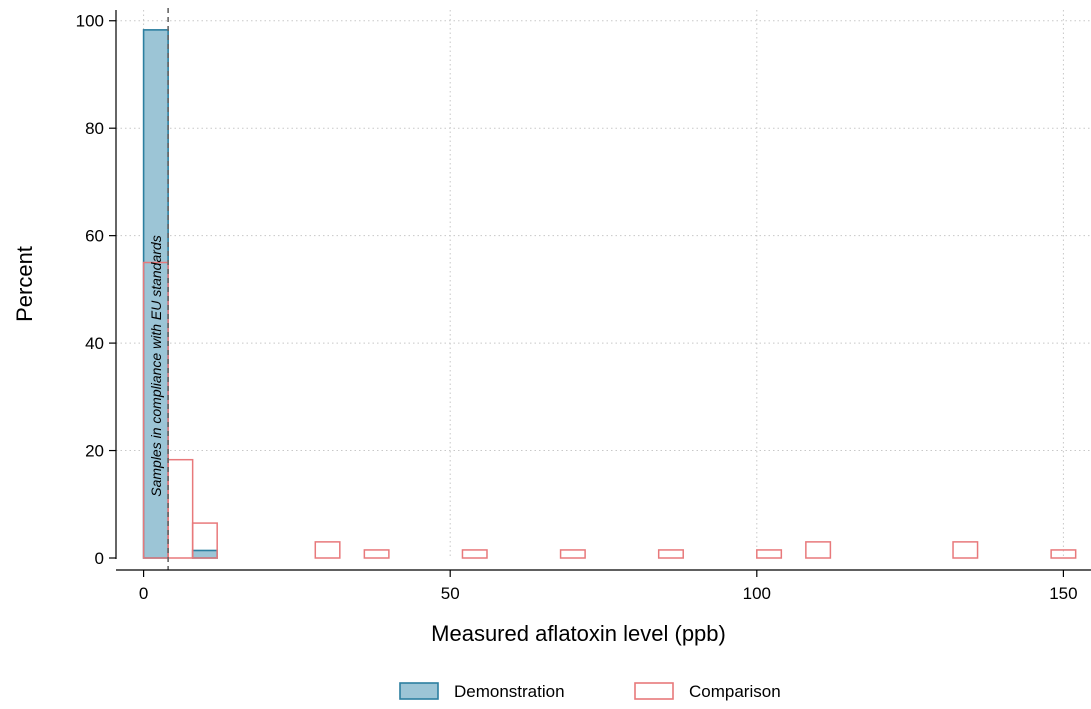 This screenshot has width=1091, height=709. What do you see at coordinates (450, 593) in the screenshot?
I see `x-tick-label-50: 50` at bounding box center [450, 593].